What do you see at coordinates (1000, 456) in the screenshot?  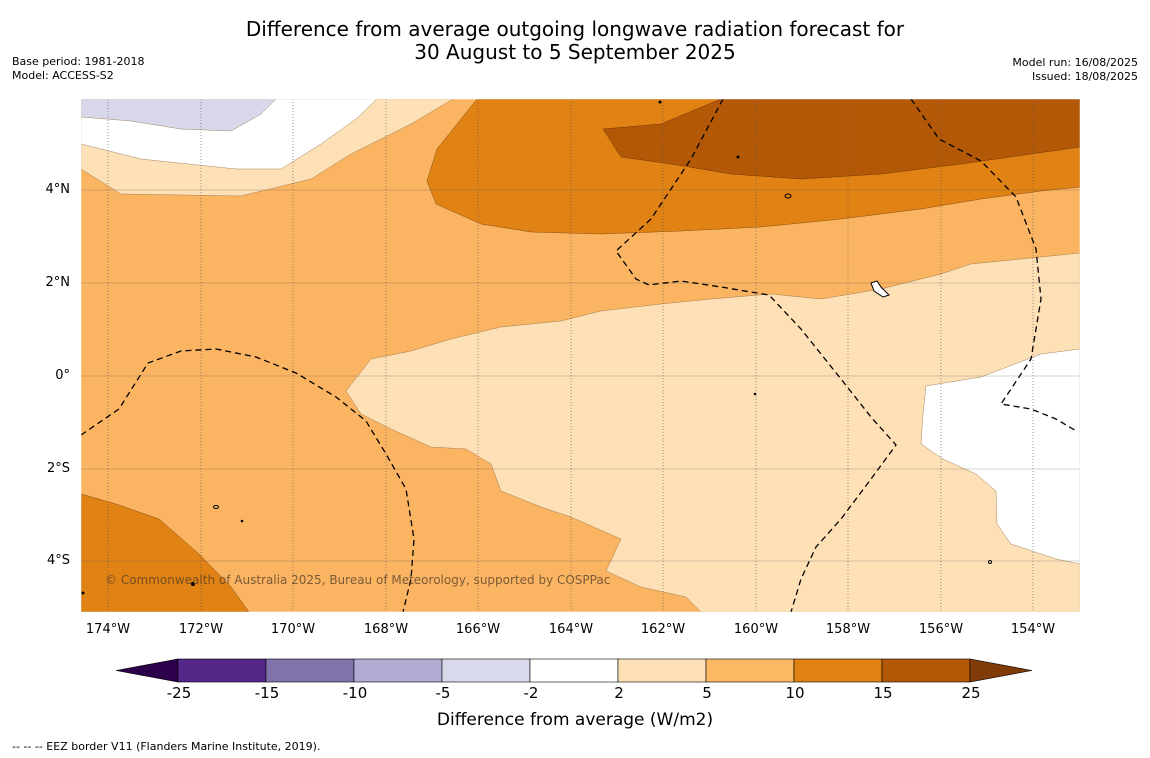 I see `band-neg2-2-east` at bounding box center [1000, 456].